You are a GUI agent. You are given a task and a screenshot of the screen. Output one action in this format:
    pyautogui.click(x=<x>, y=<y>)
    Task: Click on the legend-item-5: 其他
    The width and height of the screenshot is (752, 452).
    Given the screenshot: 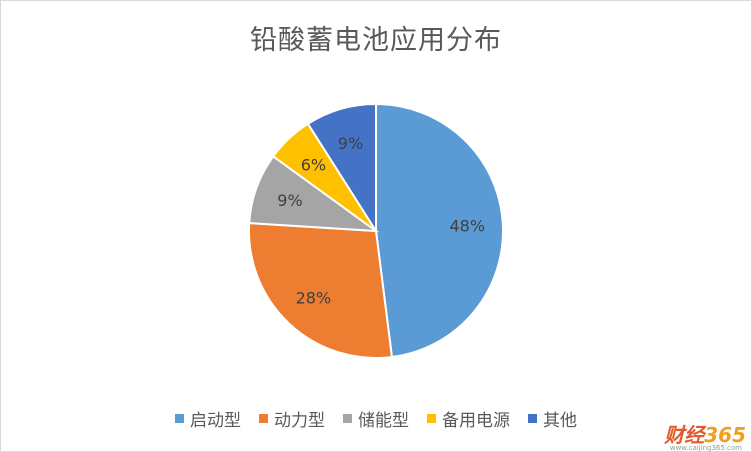 What is the action you would take?
    pyautogui.click(x=552, y=418)
    